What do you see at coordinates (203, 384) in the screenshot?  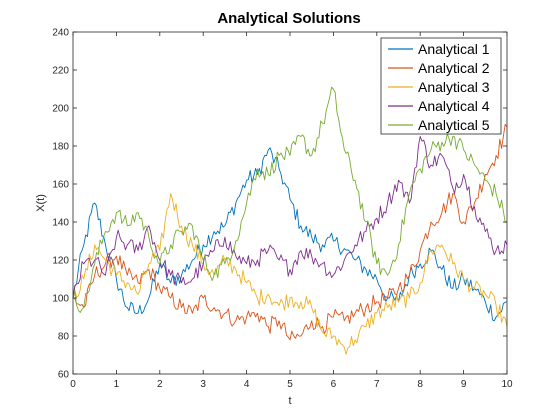 I see `x-tick-label: 3` at bounding box center [203, 384].